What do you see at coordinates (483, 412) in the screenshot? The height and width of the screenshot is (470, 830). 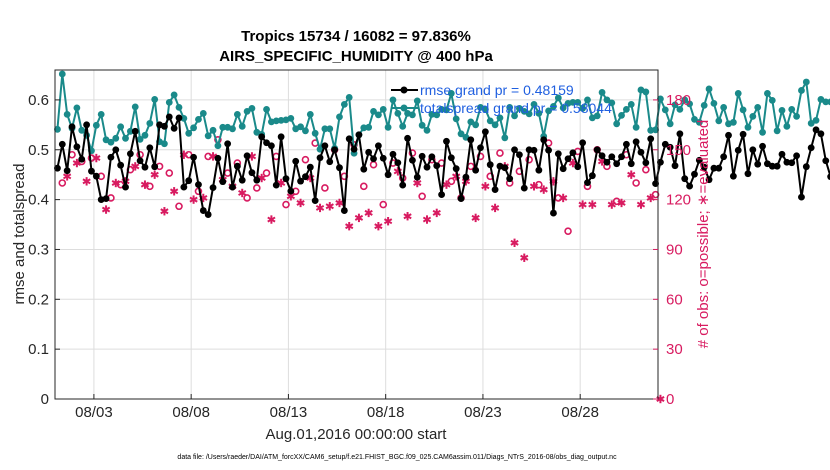 I see `x-tick-label: 08/23` at bounding box center [483, 412].